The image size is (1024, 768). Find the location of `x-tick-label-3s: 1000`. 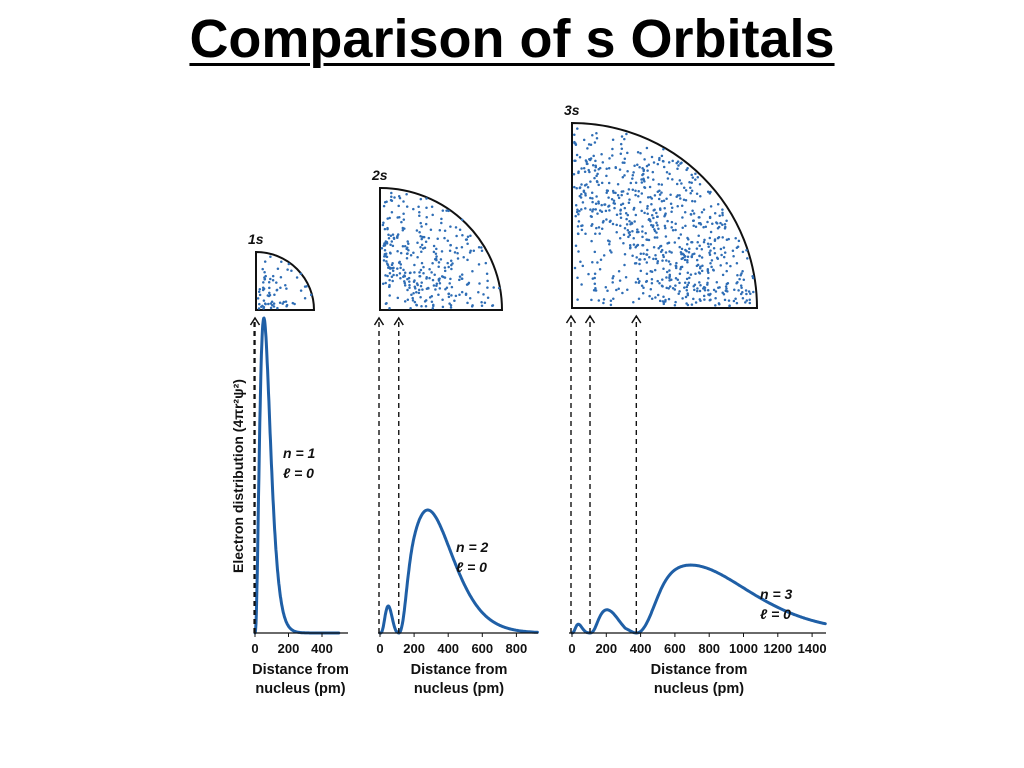

x-tick-label-3s: 1000 is located at coordinates (743, 648).